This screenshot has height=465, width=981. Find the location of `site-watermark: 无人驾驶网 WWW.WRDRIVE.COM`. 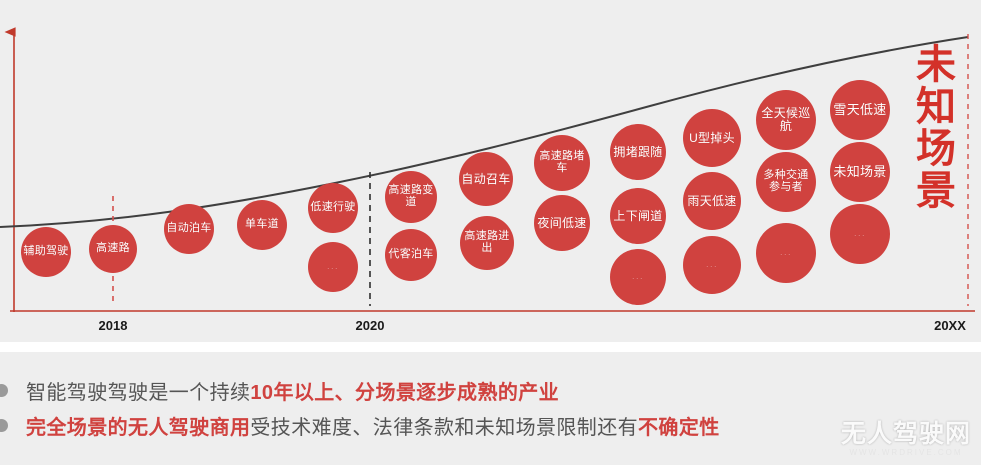

site-watermark: 无人驾驶网 WWW.WRDRIVE.COM is located at coordinates (906, 435).